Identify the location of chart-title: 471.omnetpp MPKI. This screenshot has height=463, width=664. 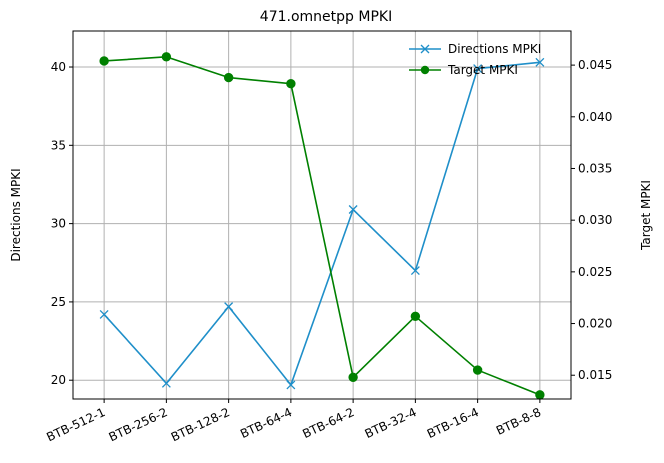
(326, 17).